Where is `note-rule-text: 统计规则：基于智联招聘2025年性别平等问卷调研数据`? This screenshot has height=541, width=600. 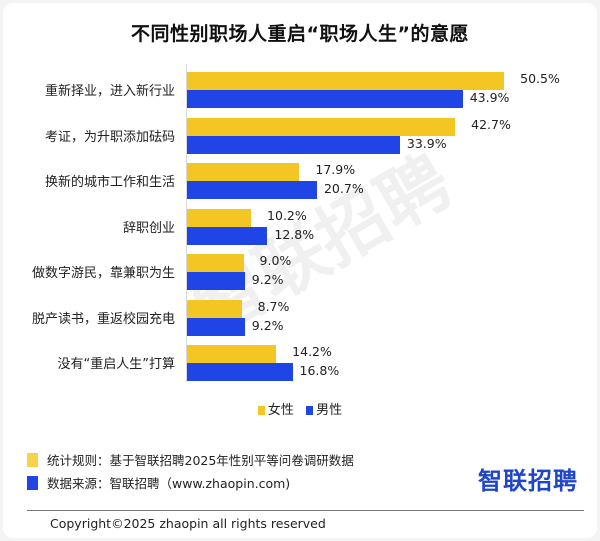
note-rule-text: 统计规则：基于智联招聘2025年性别平等问卷调研数据 is located at coordinates (200, 460).